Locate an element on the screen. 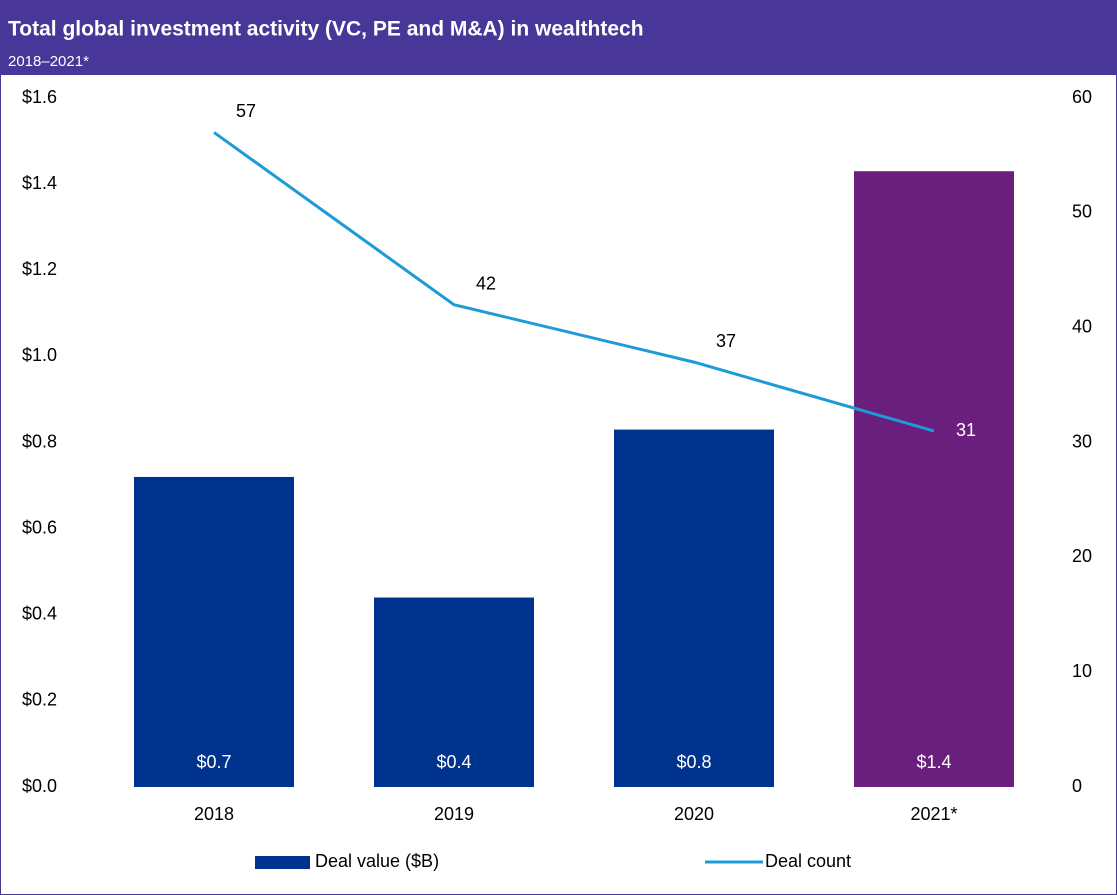 The width and height of the screenshot is (1117, 895). line-value-label: 57 is located at coordinates (246, 111).